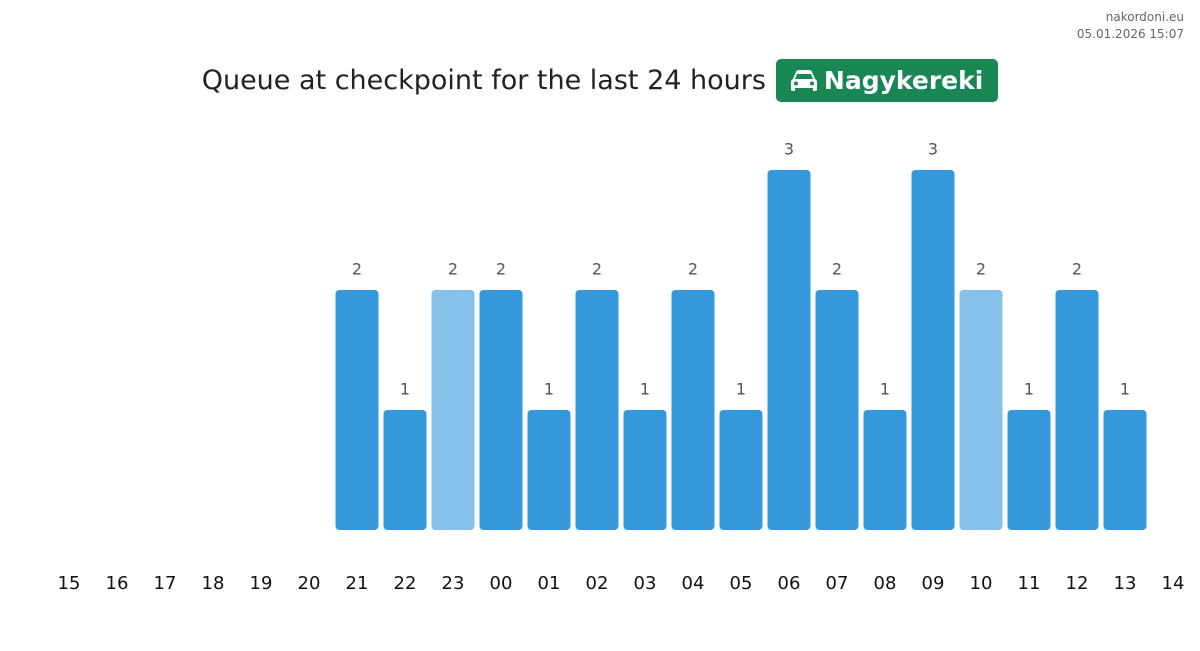 The image size is (1200, 651). I want to click on x-tick-label: 13, so click(1125, 583).